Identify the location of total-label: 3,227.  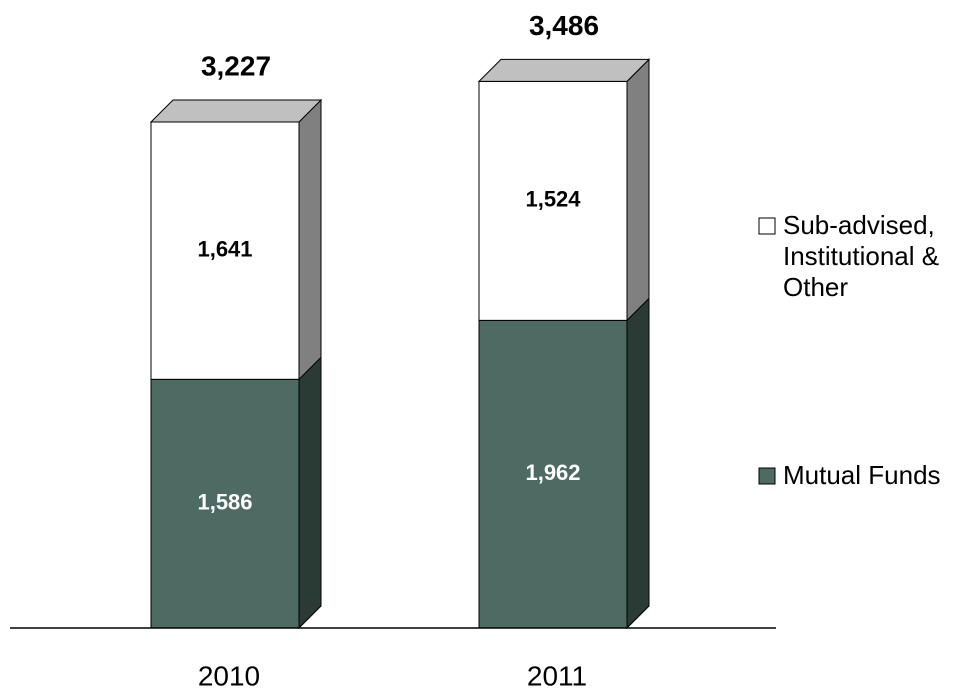
(236, 65).